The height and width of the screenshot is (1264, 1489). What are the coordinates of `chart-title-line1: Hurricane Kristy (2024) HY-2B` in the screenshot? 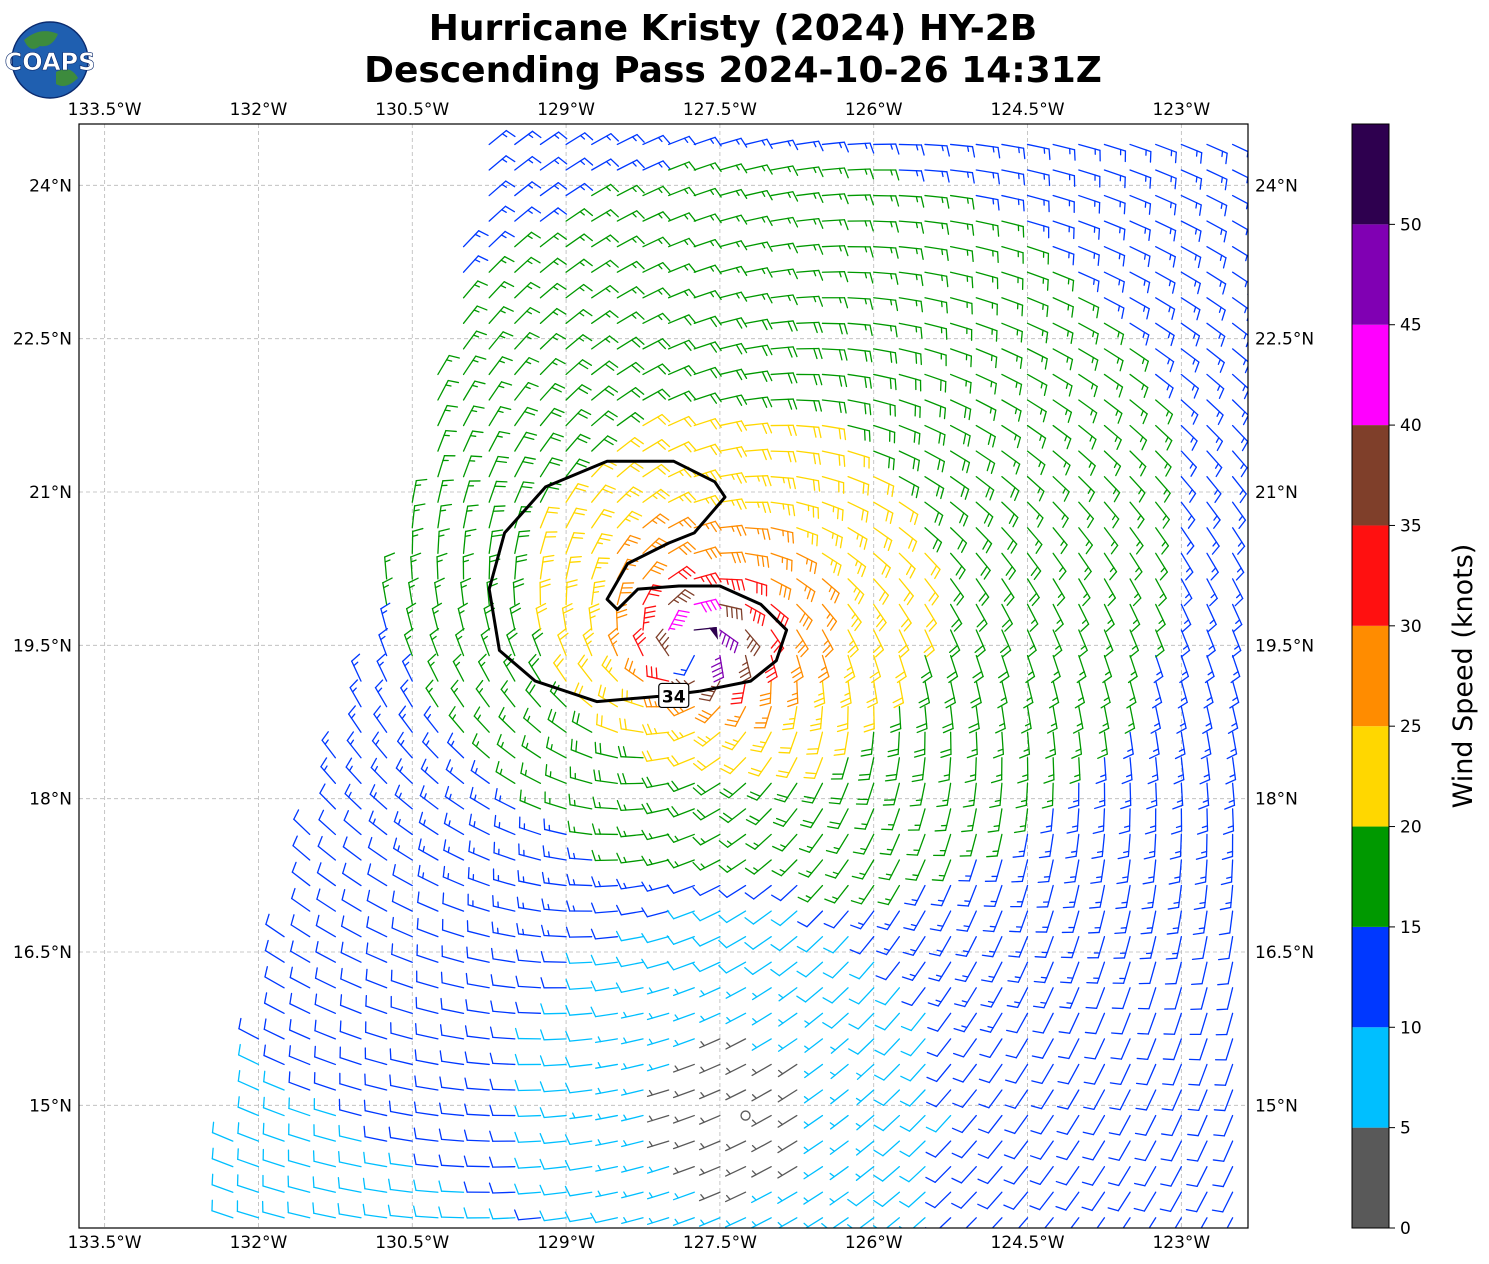 It's located at (733, 28).